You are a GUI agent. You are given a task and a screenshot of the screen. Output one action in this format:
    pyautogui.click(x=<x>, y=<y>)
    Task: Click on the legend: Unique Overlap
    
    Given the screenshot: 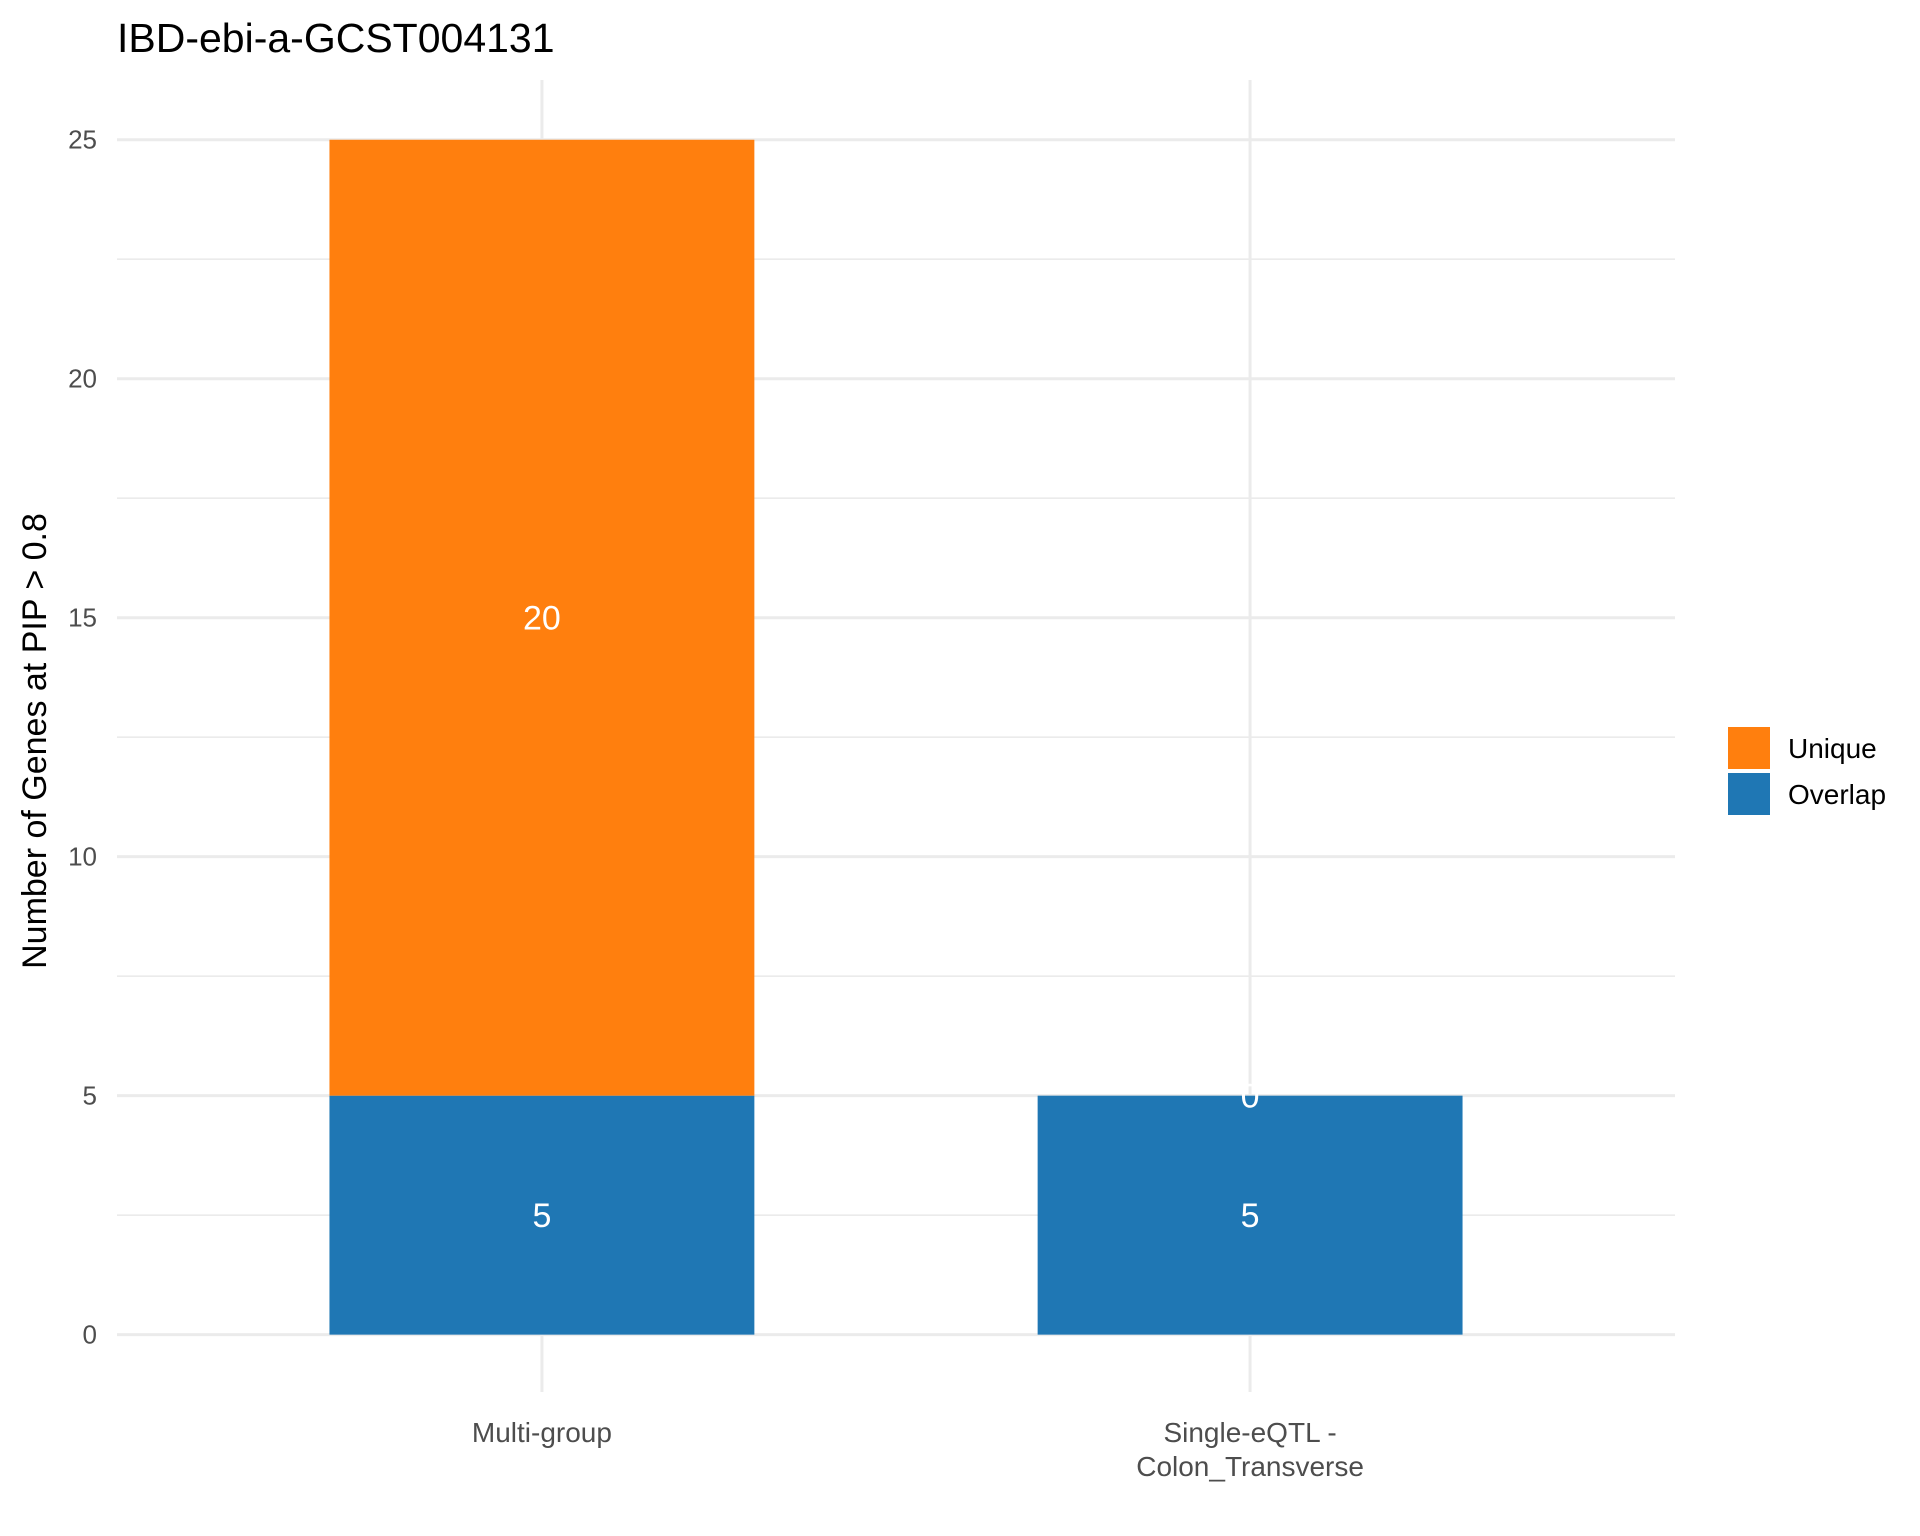 What is the action you would take?
    pyautogui.click(x=1807, y=771)
    